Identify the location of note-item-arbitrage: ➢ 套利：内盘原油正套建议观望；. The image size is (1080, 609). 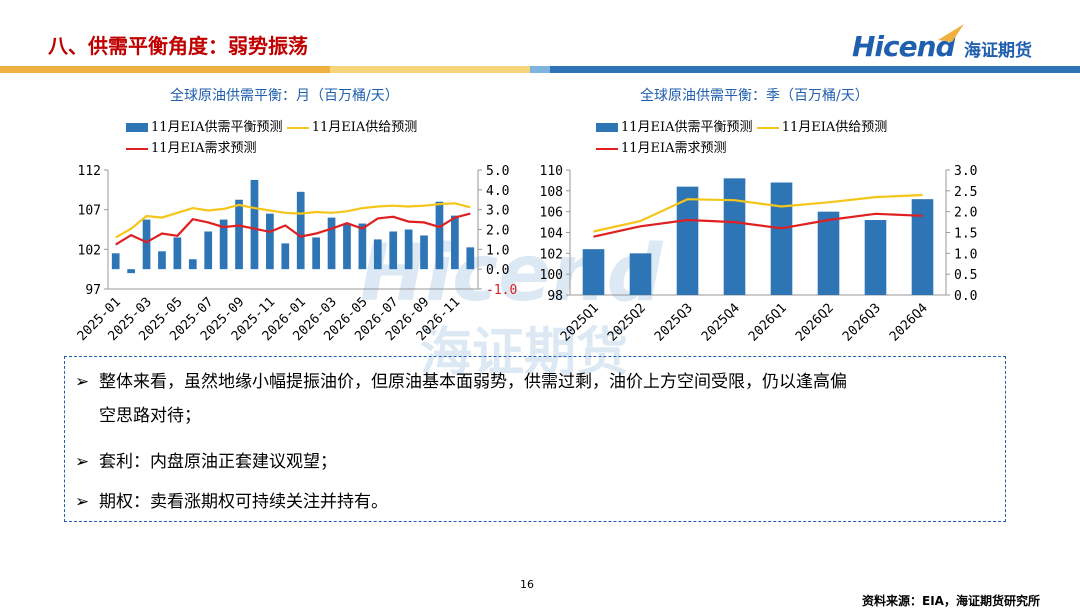
(206, 462).